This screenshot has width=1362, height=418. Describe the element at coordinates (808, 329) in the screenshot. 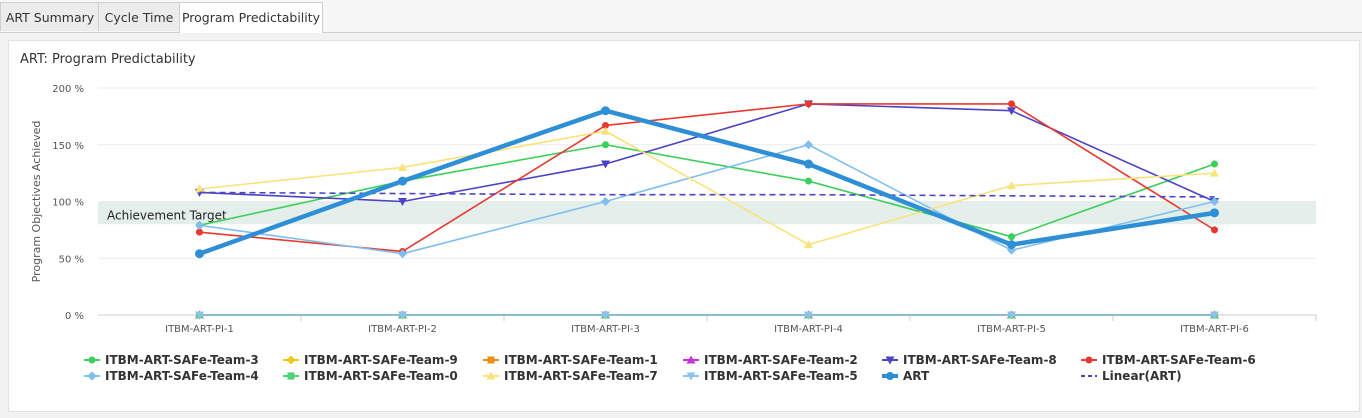

I see `x-tick-label: ITBM-ART-PI-4` at that location.